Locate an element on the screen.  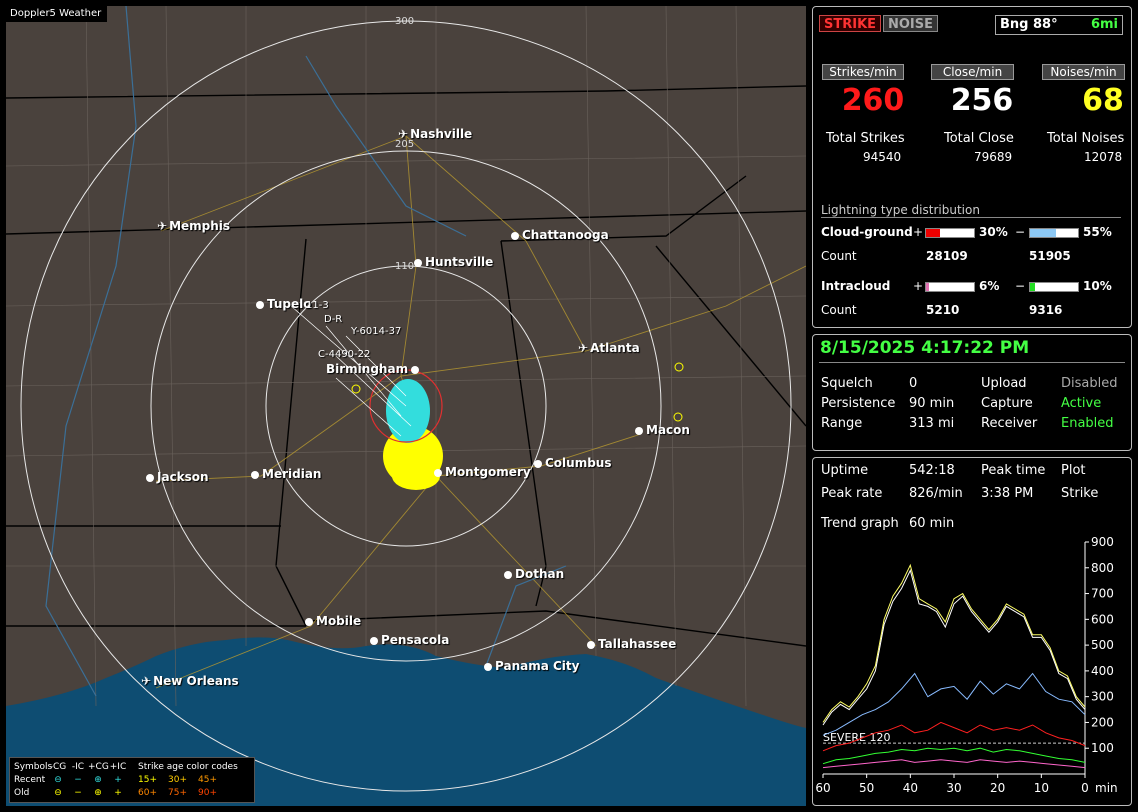
plus-cg-series-line is located at coordinates (954, 736).